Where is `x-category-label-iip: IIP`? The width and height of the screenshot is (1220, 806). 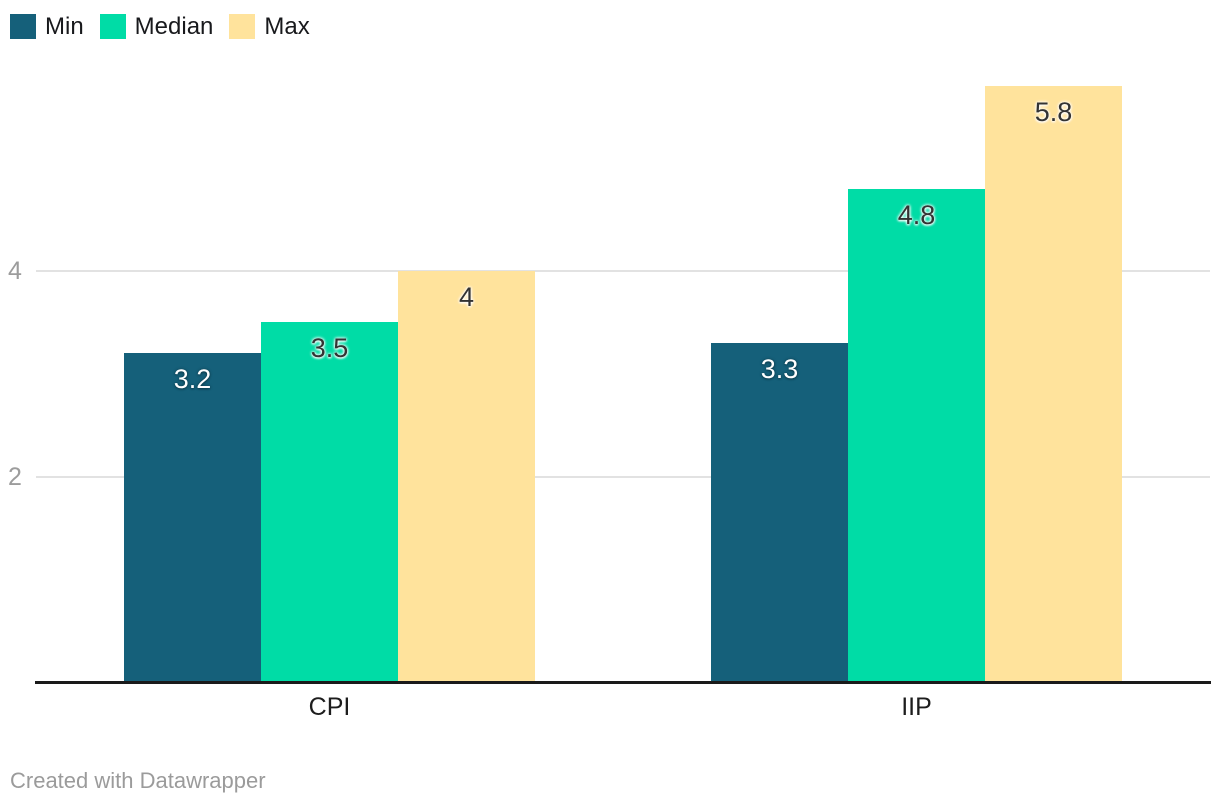
x-category-label-iip: IIP is located at coordinates (916, 707).